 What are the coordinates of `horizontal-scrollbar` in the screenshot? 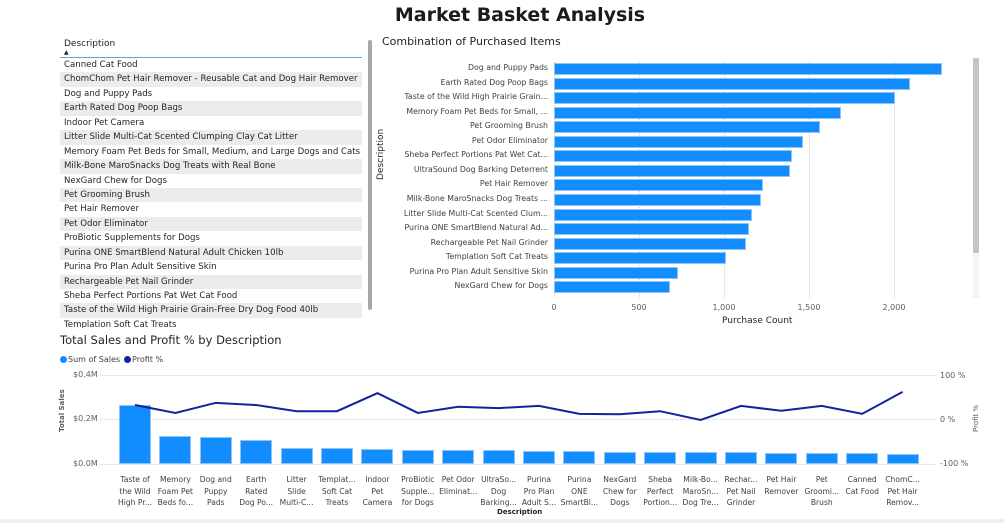 It's located at (502, 521).